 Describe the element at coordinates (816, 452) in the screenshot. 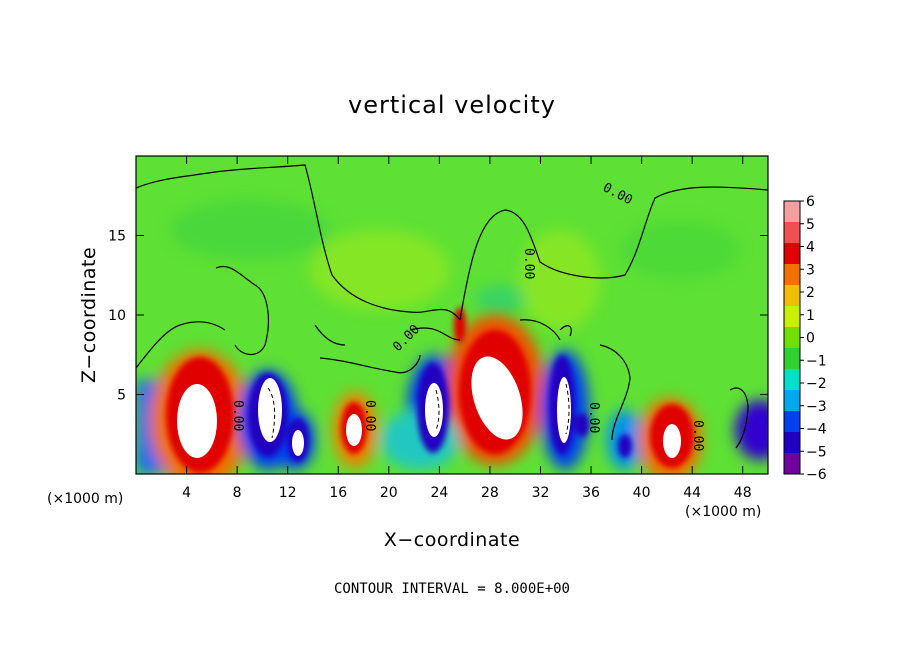

I see `colorbar-label: −5` at that location.